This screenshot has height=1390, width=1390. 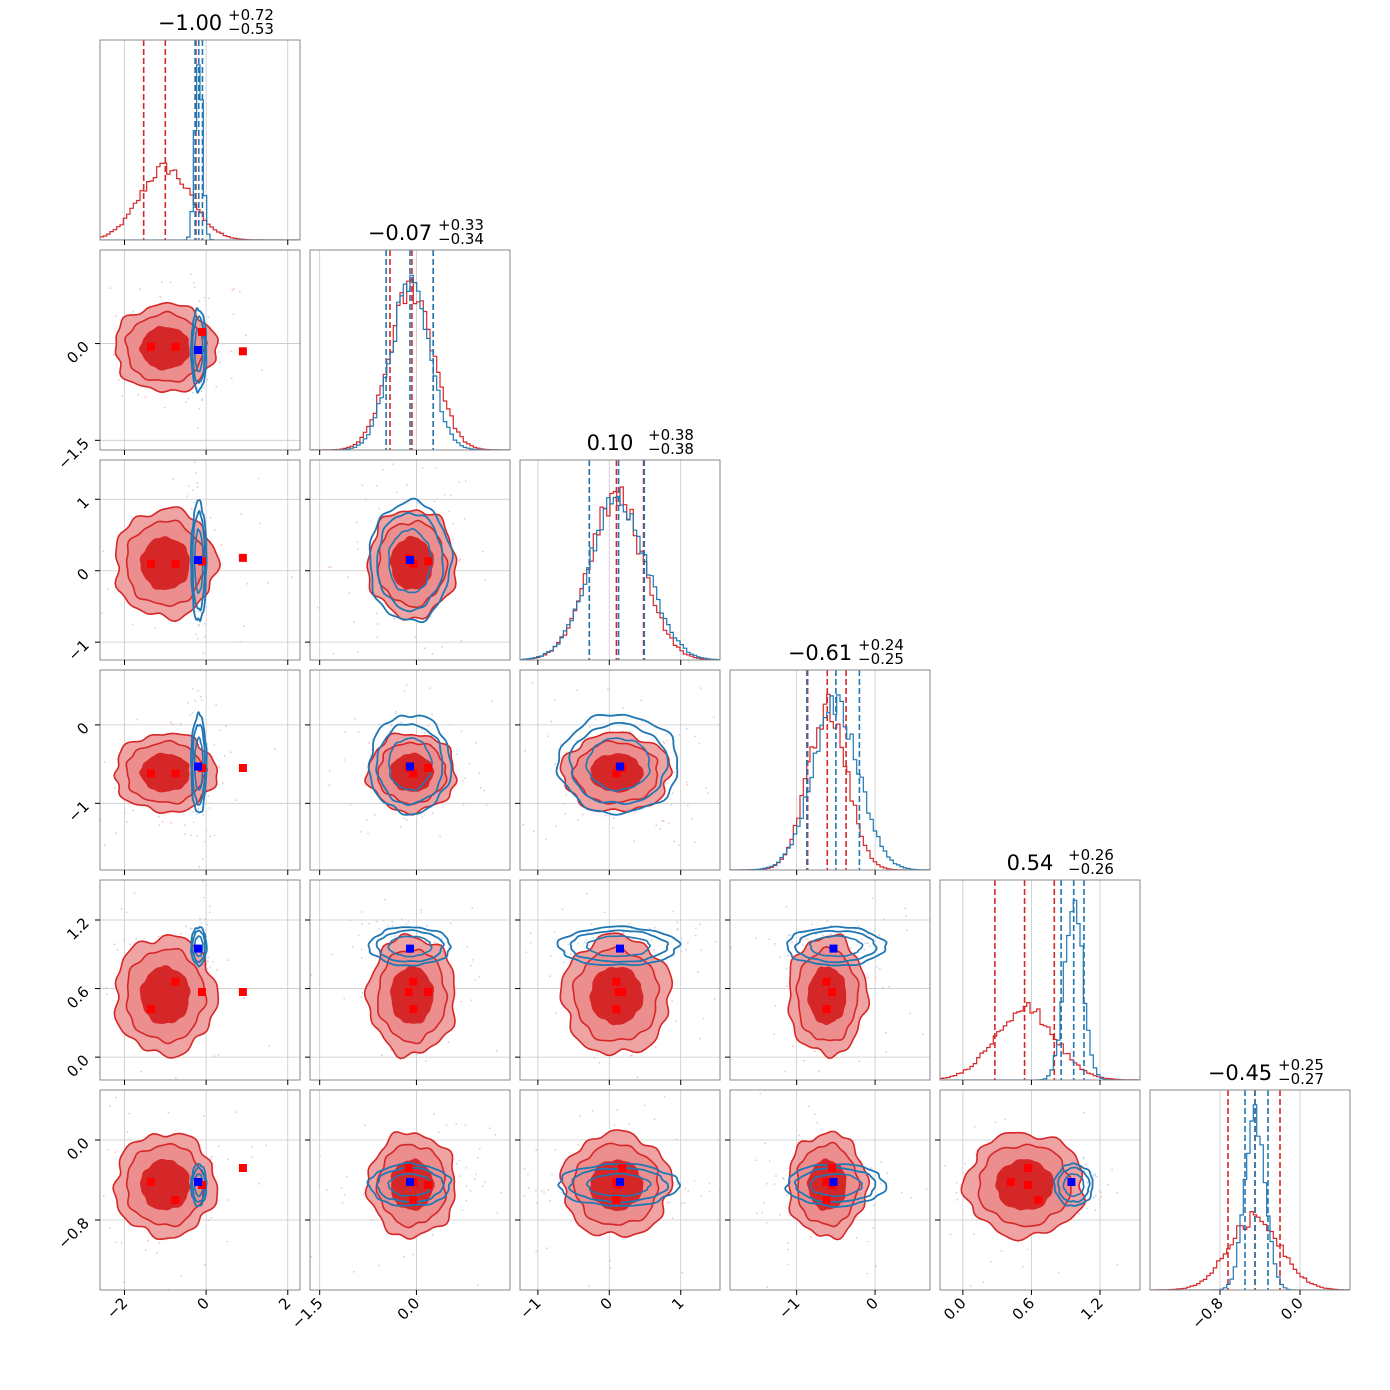 What do you see at coordinates (461, 225) in the screenshot?
I see `title-plus: +0.33` at bounding box center [461, 225].